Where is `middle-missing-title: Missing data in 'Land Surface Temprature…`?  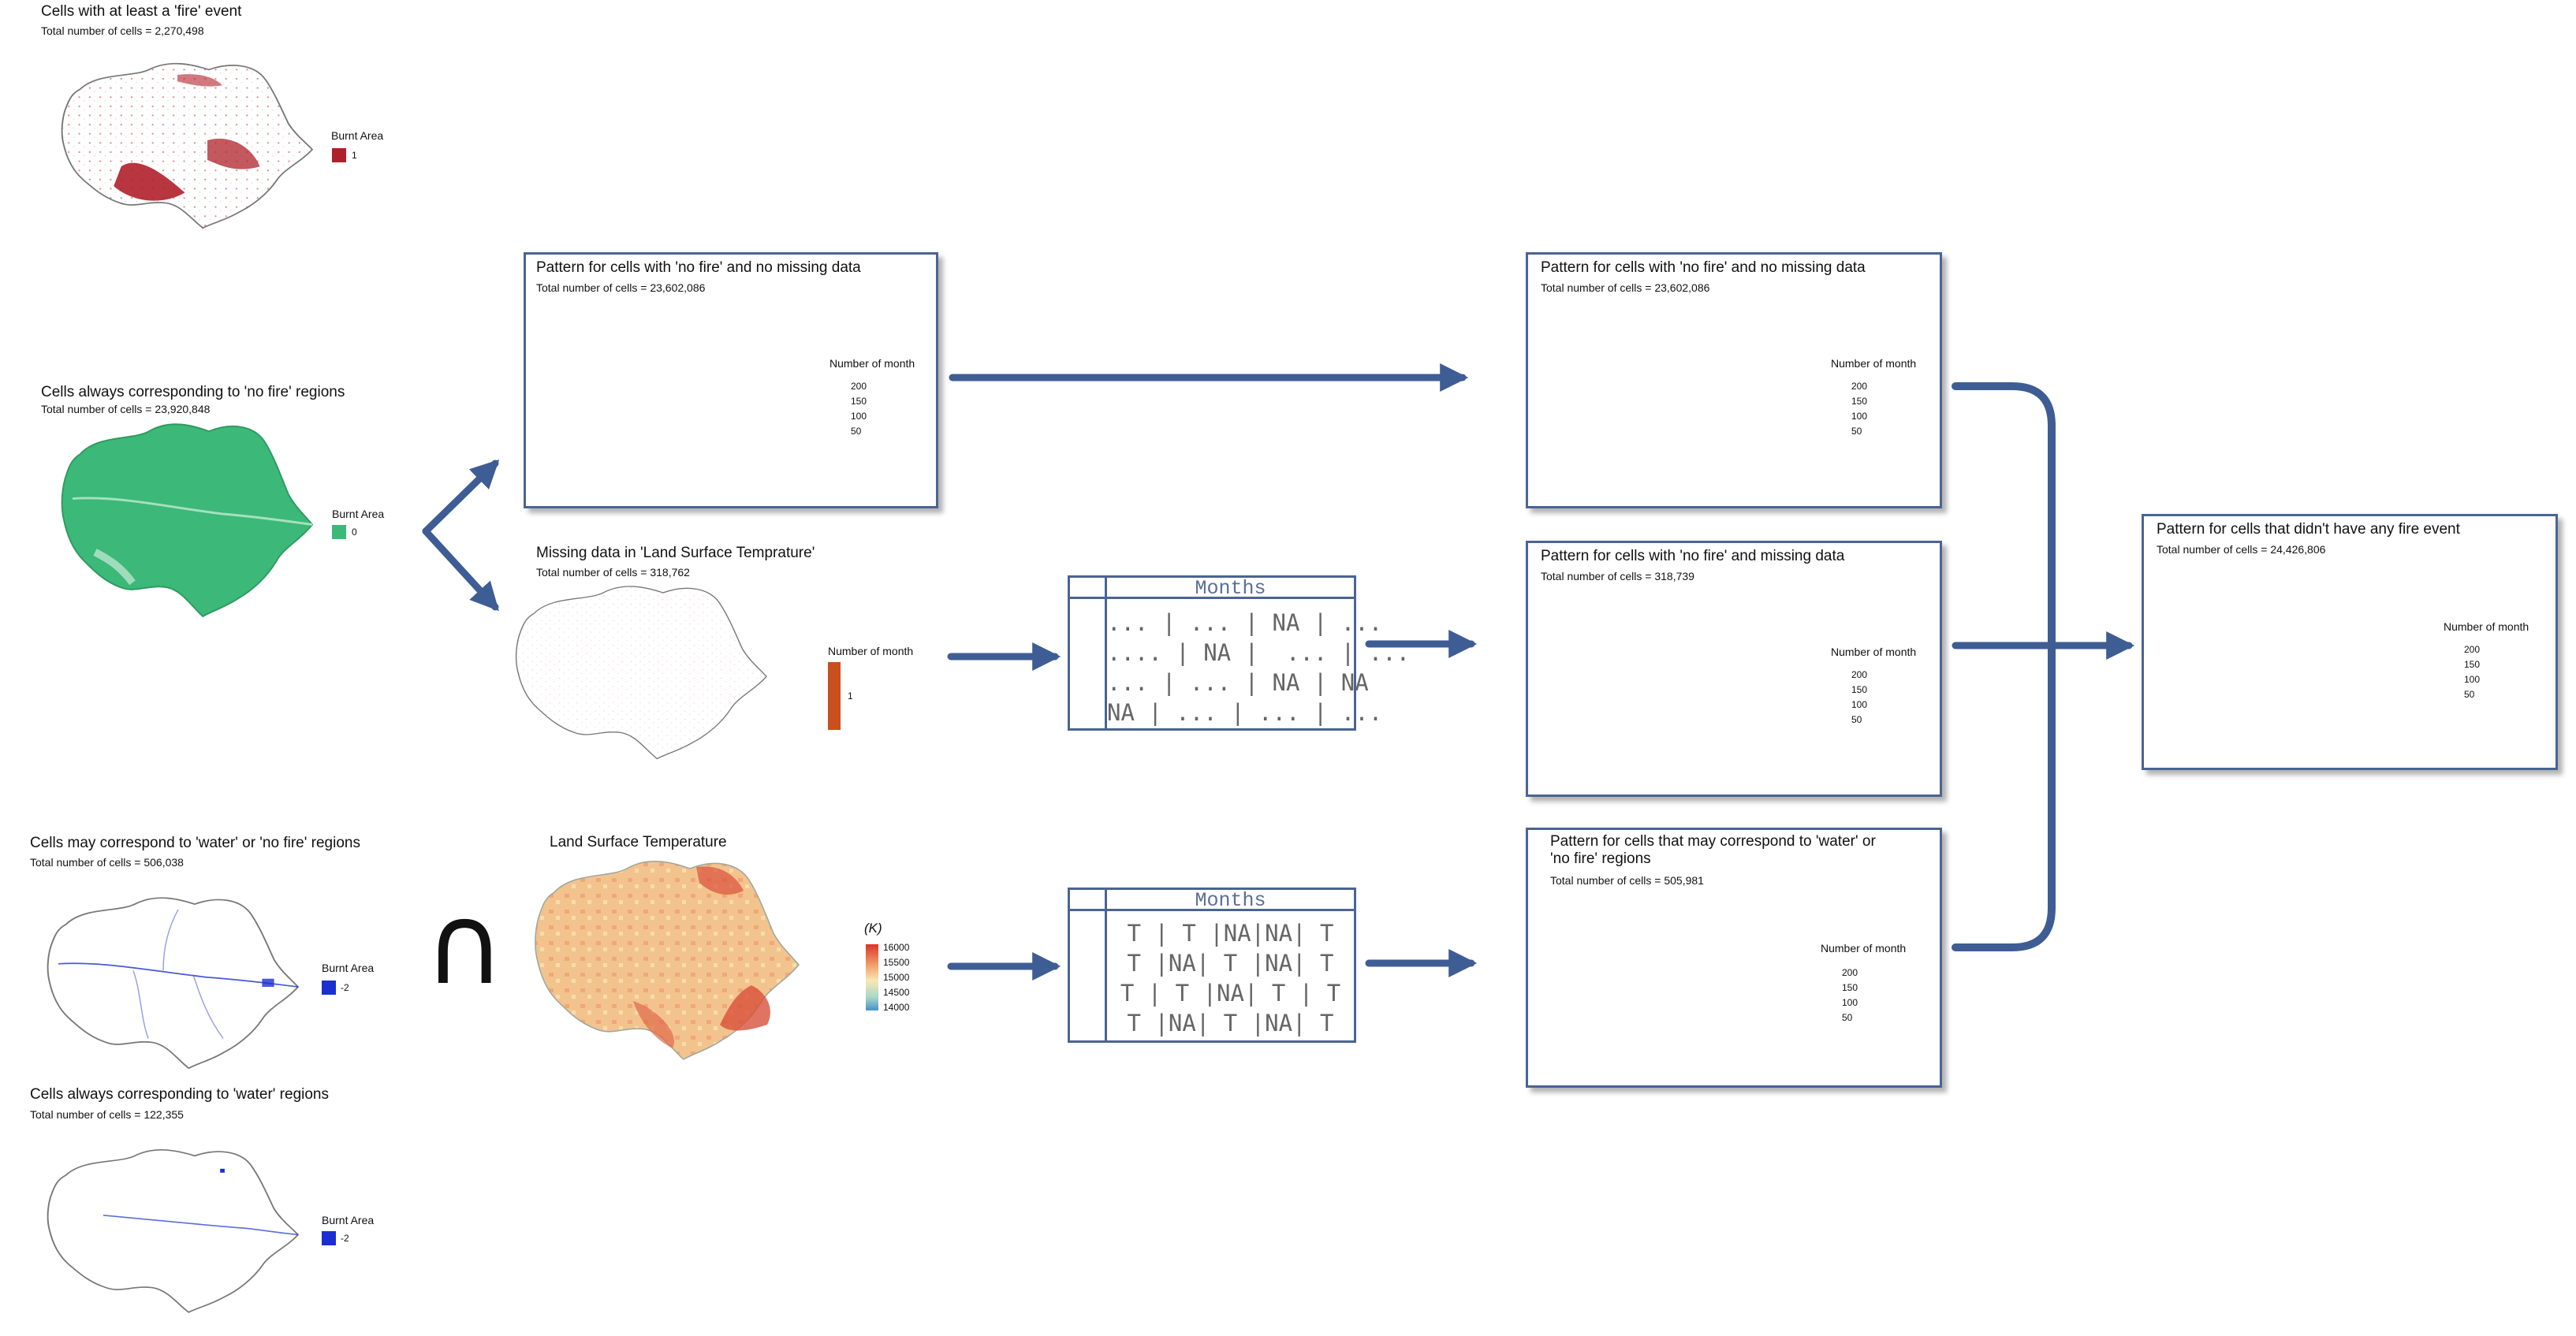 middle-missing-title: Missing data in 'Land Surface Temprature… is located at coordinates (676, 553).